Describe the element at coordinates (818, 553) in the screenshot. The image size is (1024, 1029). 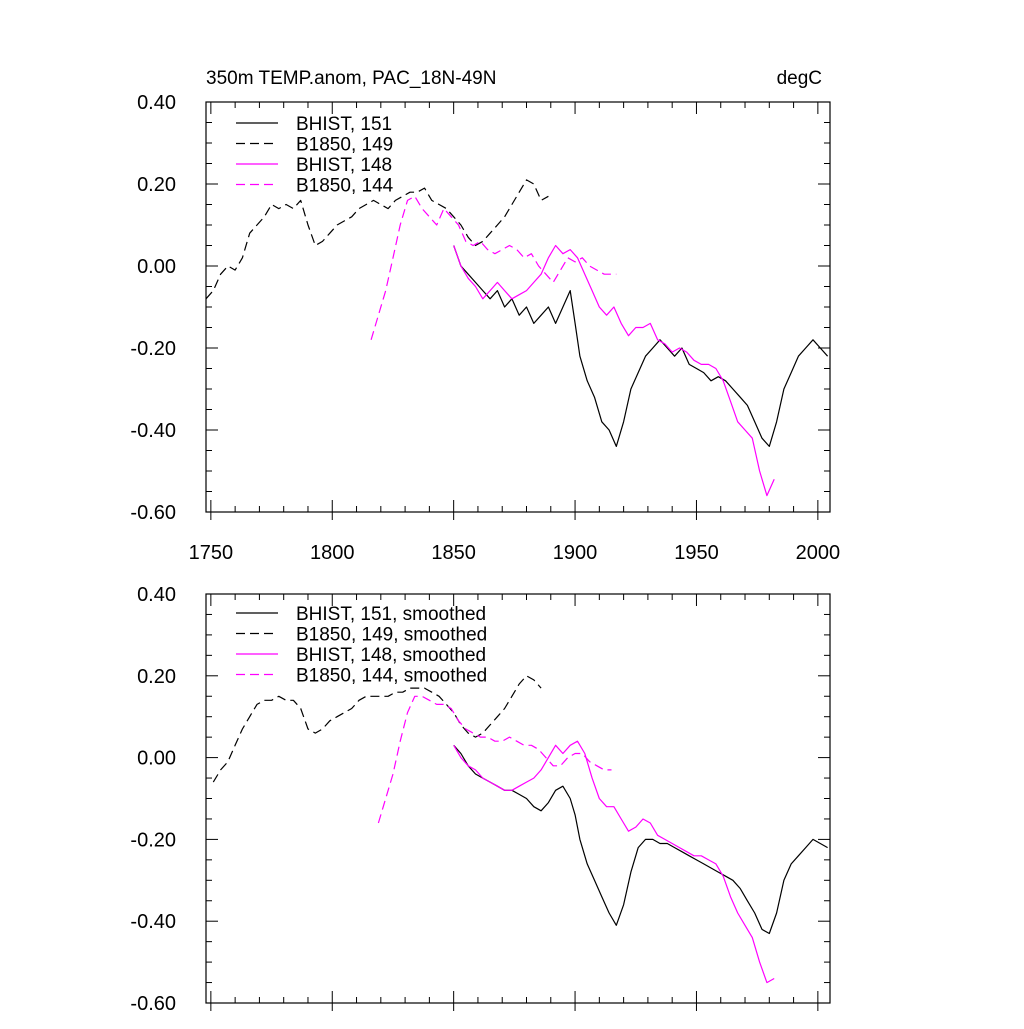
I see `panel-1-xtick-label: 2000` at that location.